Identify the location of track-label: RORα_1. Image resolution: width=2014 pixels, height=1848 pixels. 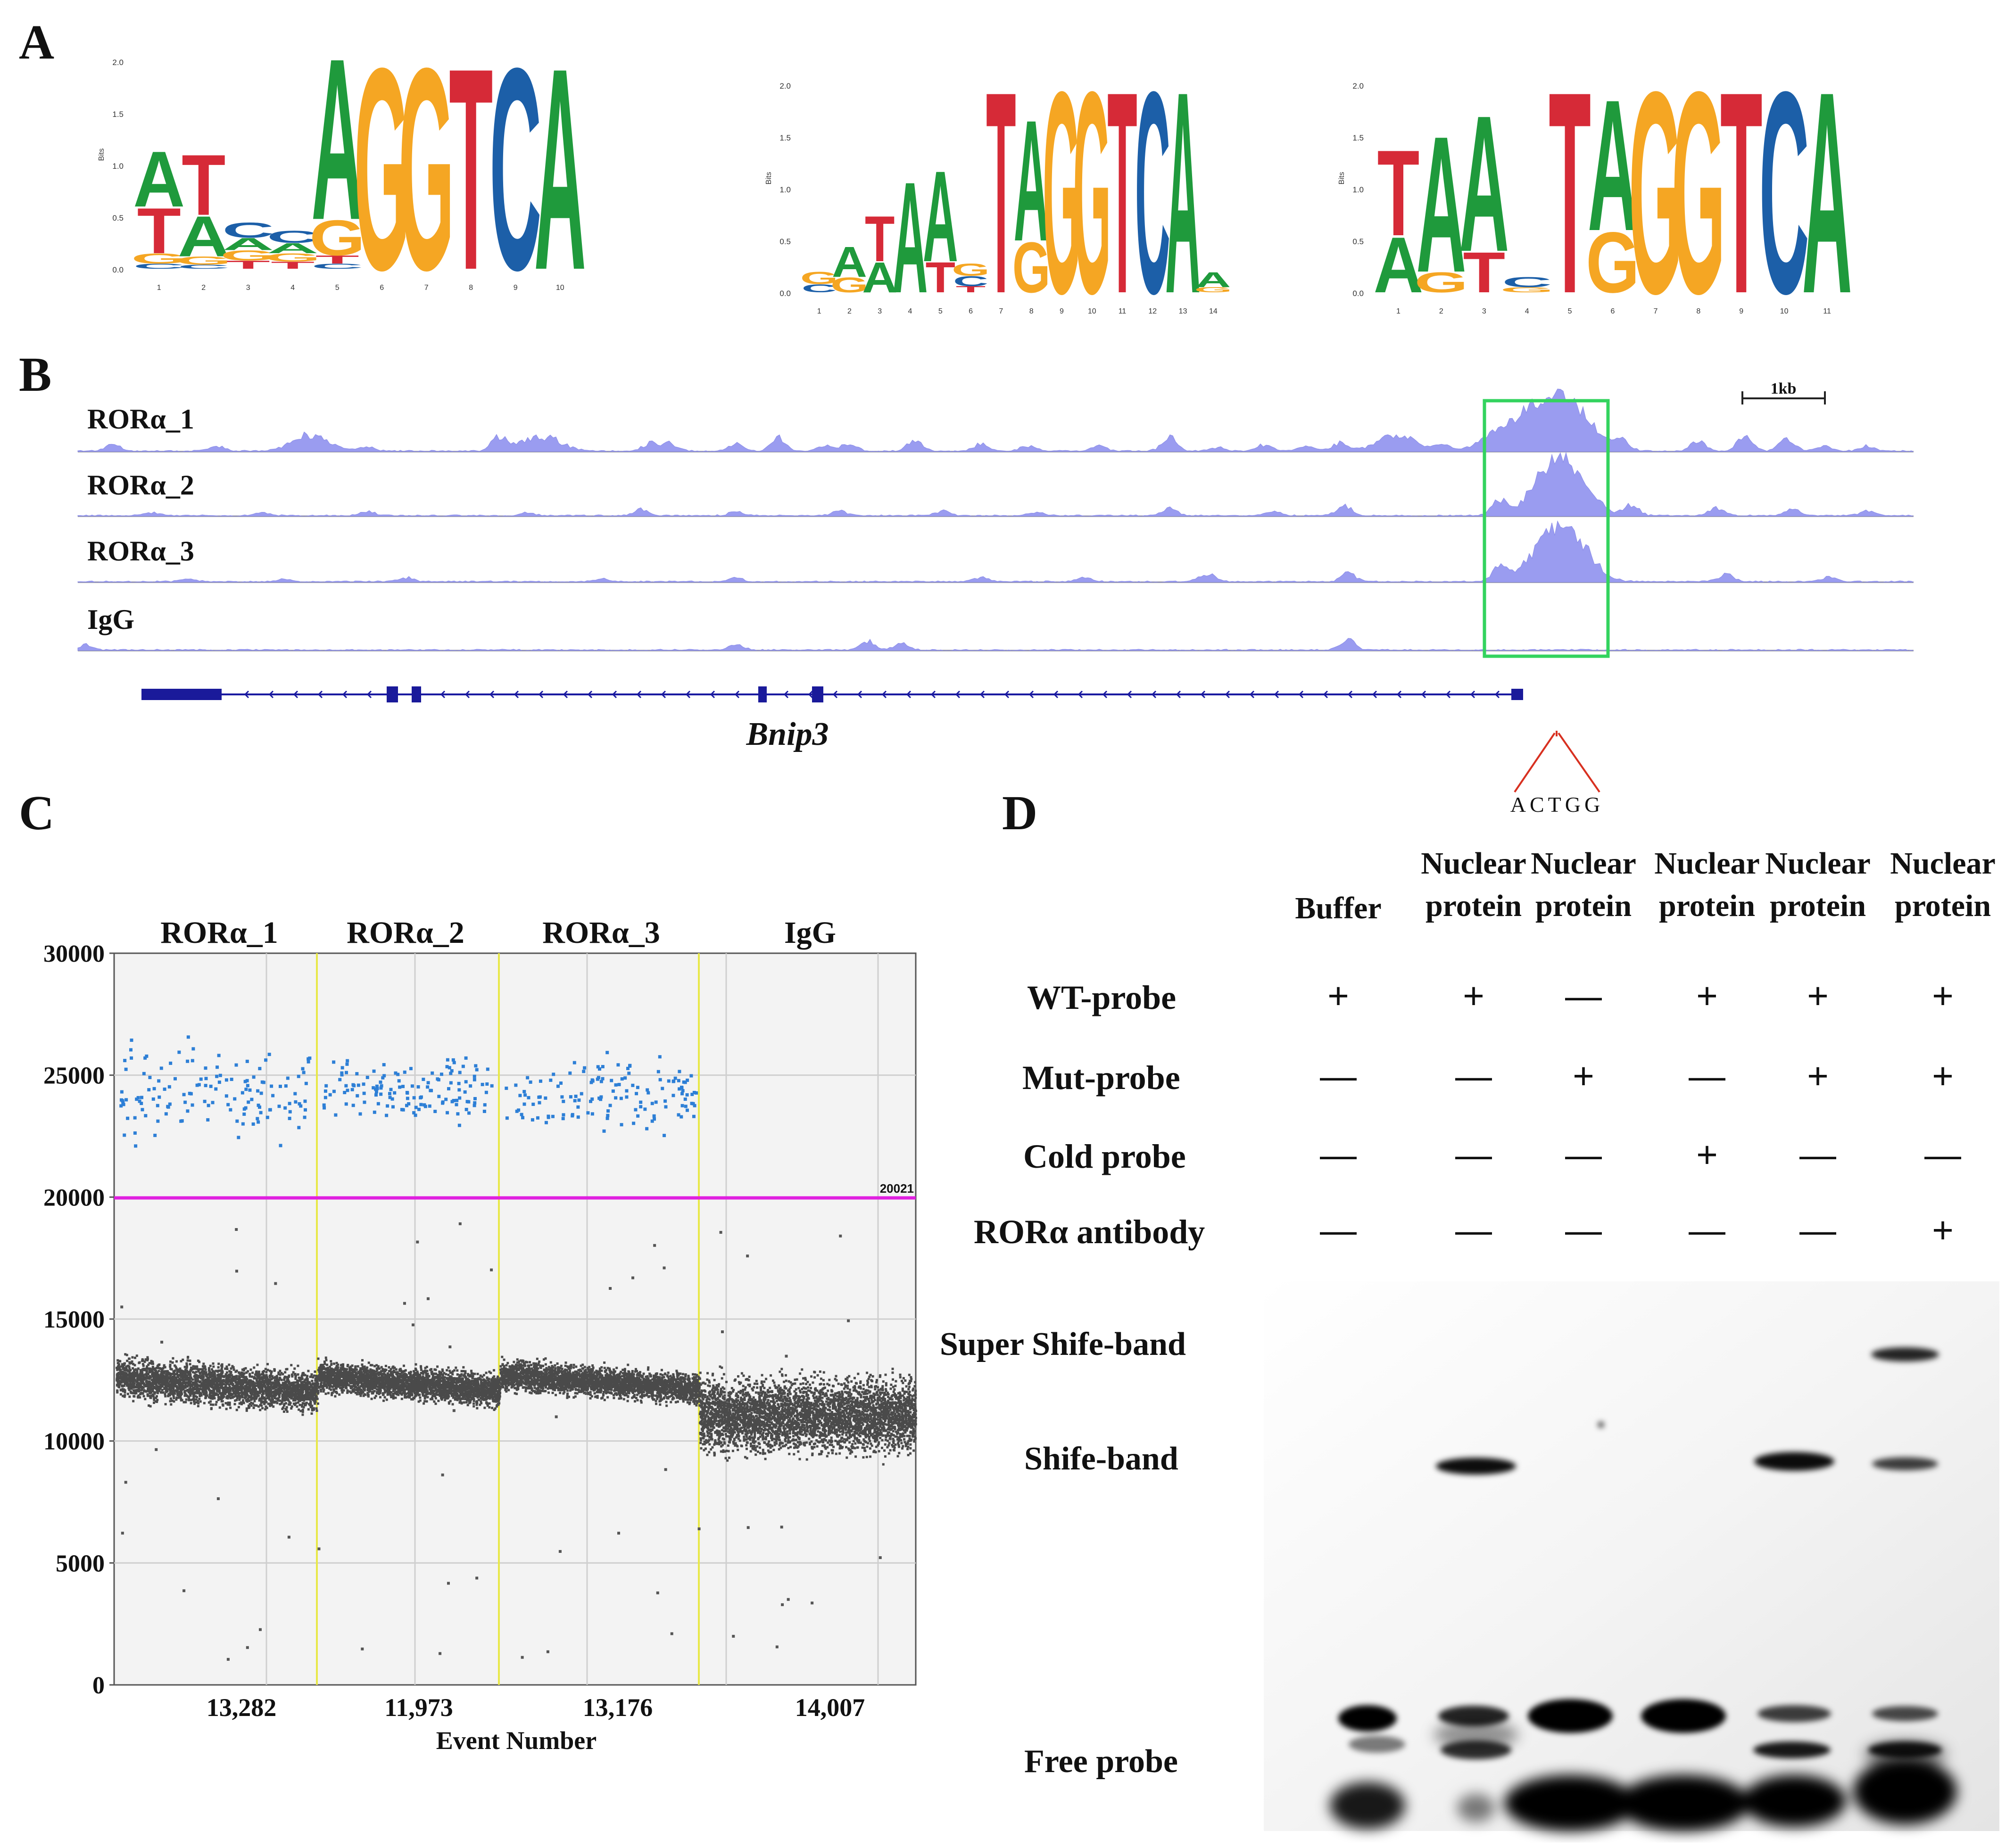
(140, 419).